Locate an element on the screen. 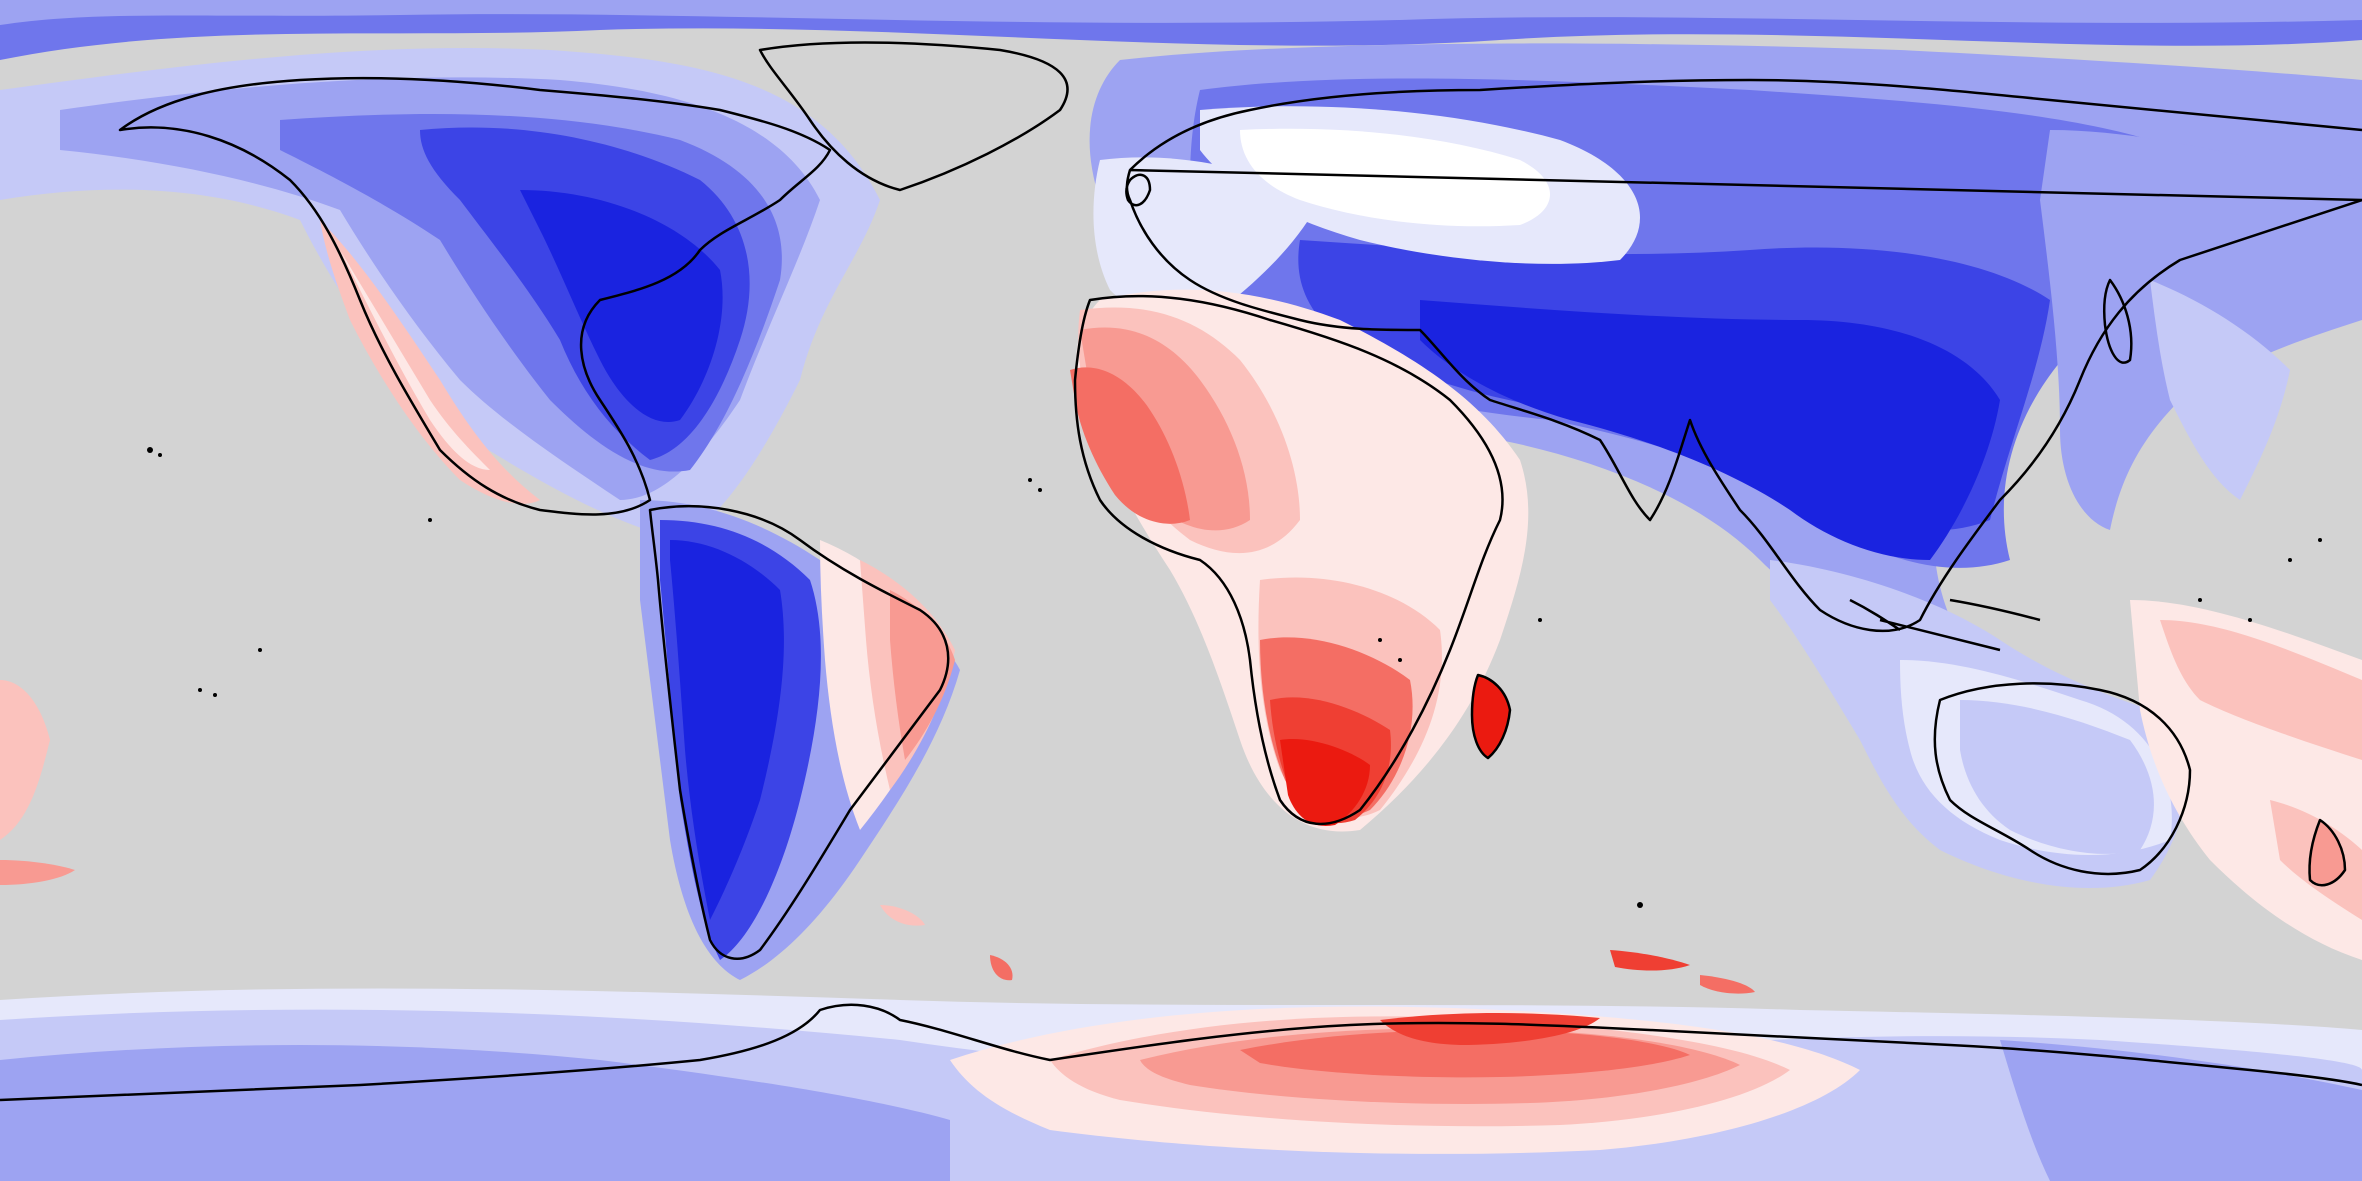 The image size is (2362, 1181). south-america-field is located at coordinates (800, 740).